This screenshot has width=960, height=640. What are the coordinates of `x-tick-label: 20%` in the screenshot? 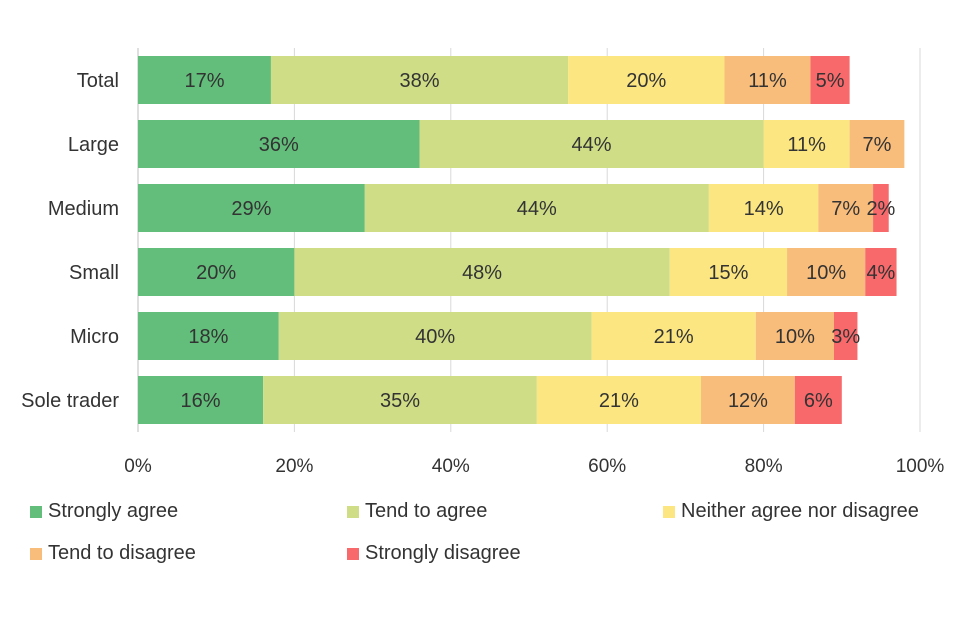 It's located at (294, 466).